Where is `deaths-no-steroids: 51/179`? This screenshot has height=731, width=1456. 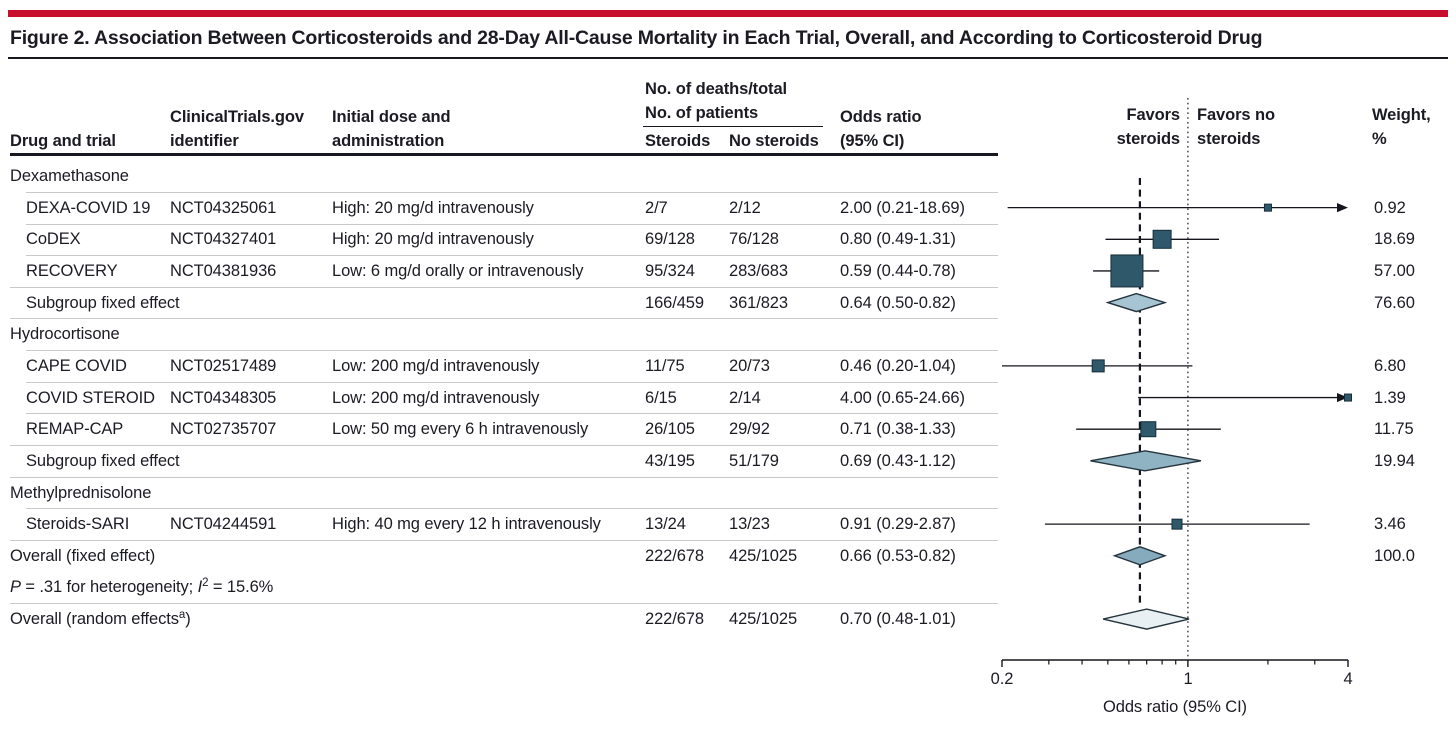
deaths-no-steroids: 51/179 is located at coordinates (754, 460).